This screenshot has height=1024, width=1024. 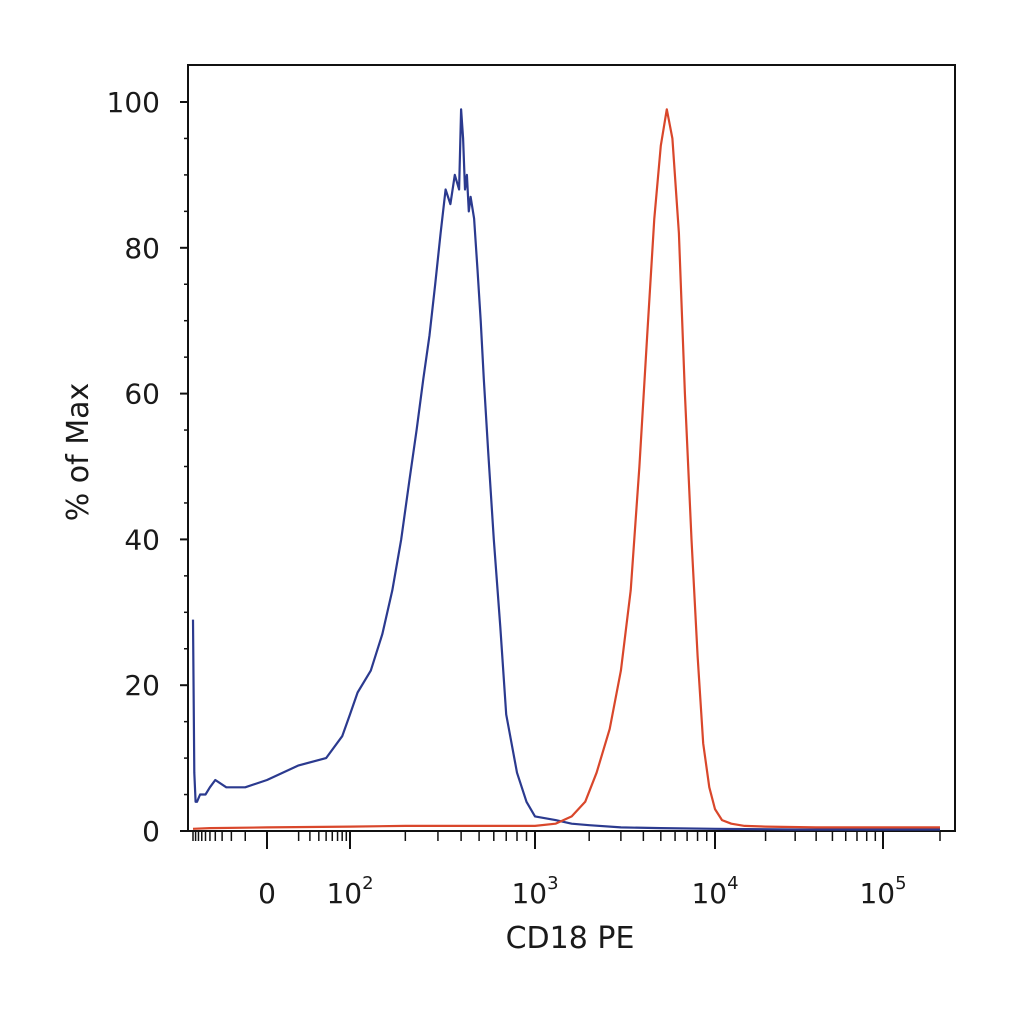 What do you see at coordinates (142, 248) in the screenshot?
I see `y-tick-label: 80` at bounding box center [142, 248].